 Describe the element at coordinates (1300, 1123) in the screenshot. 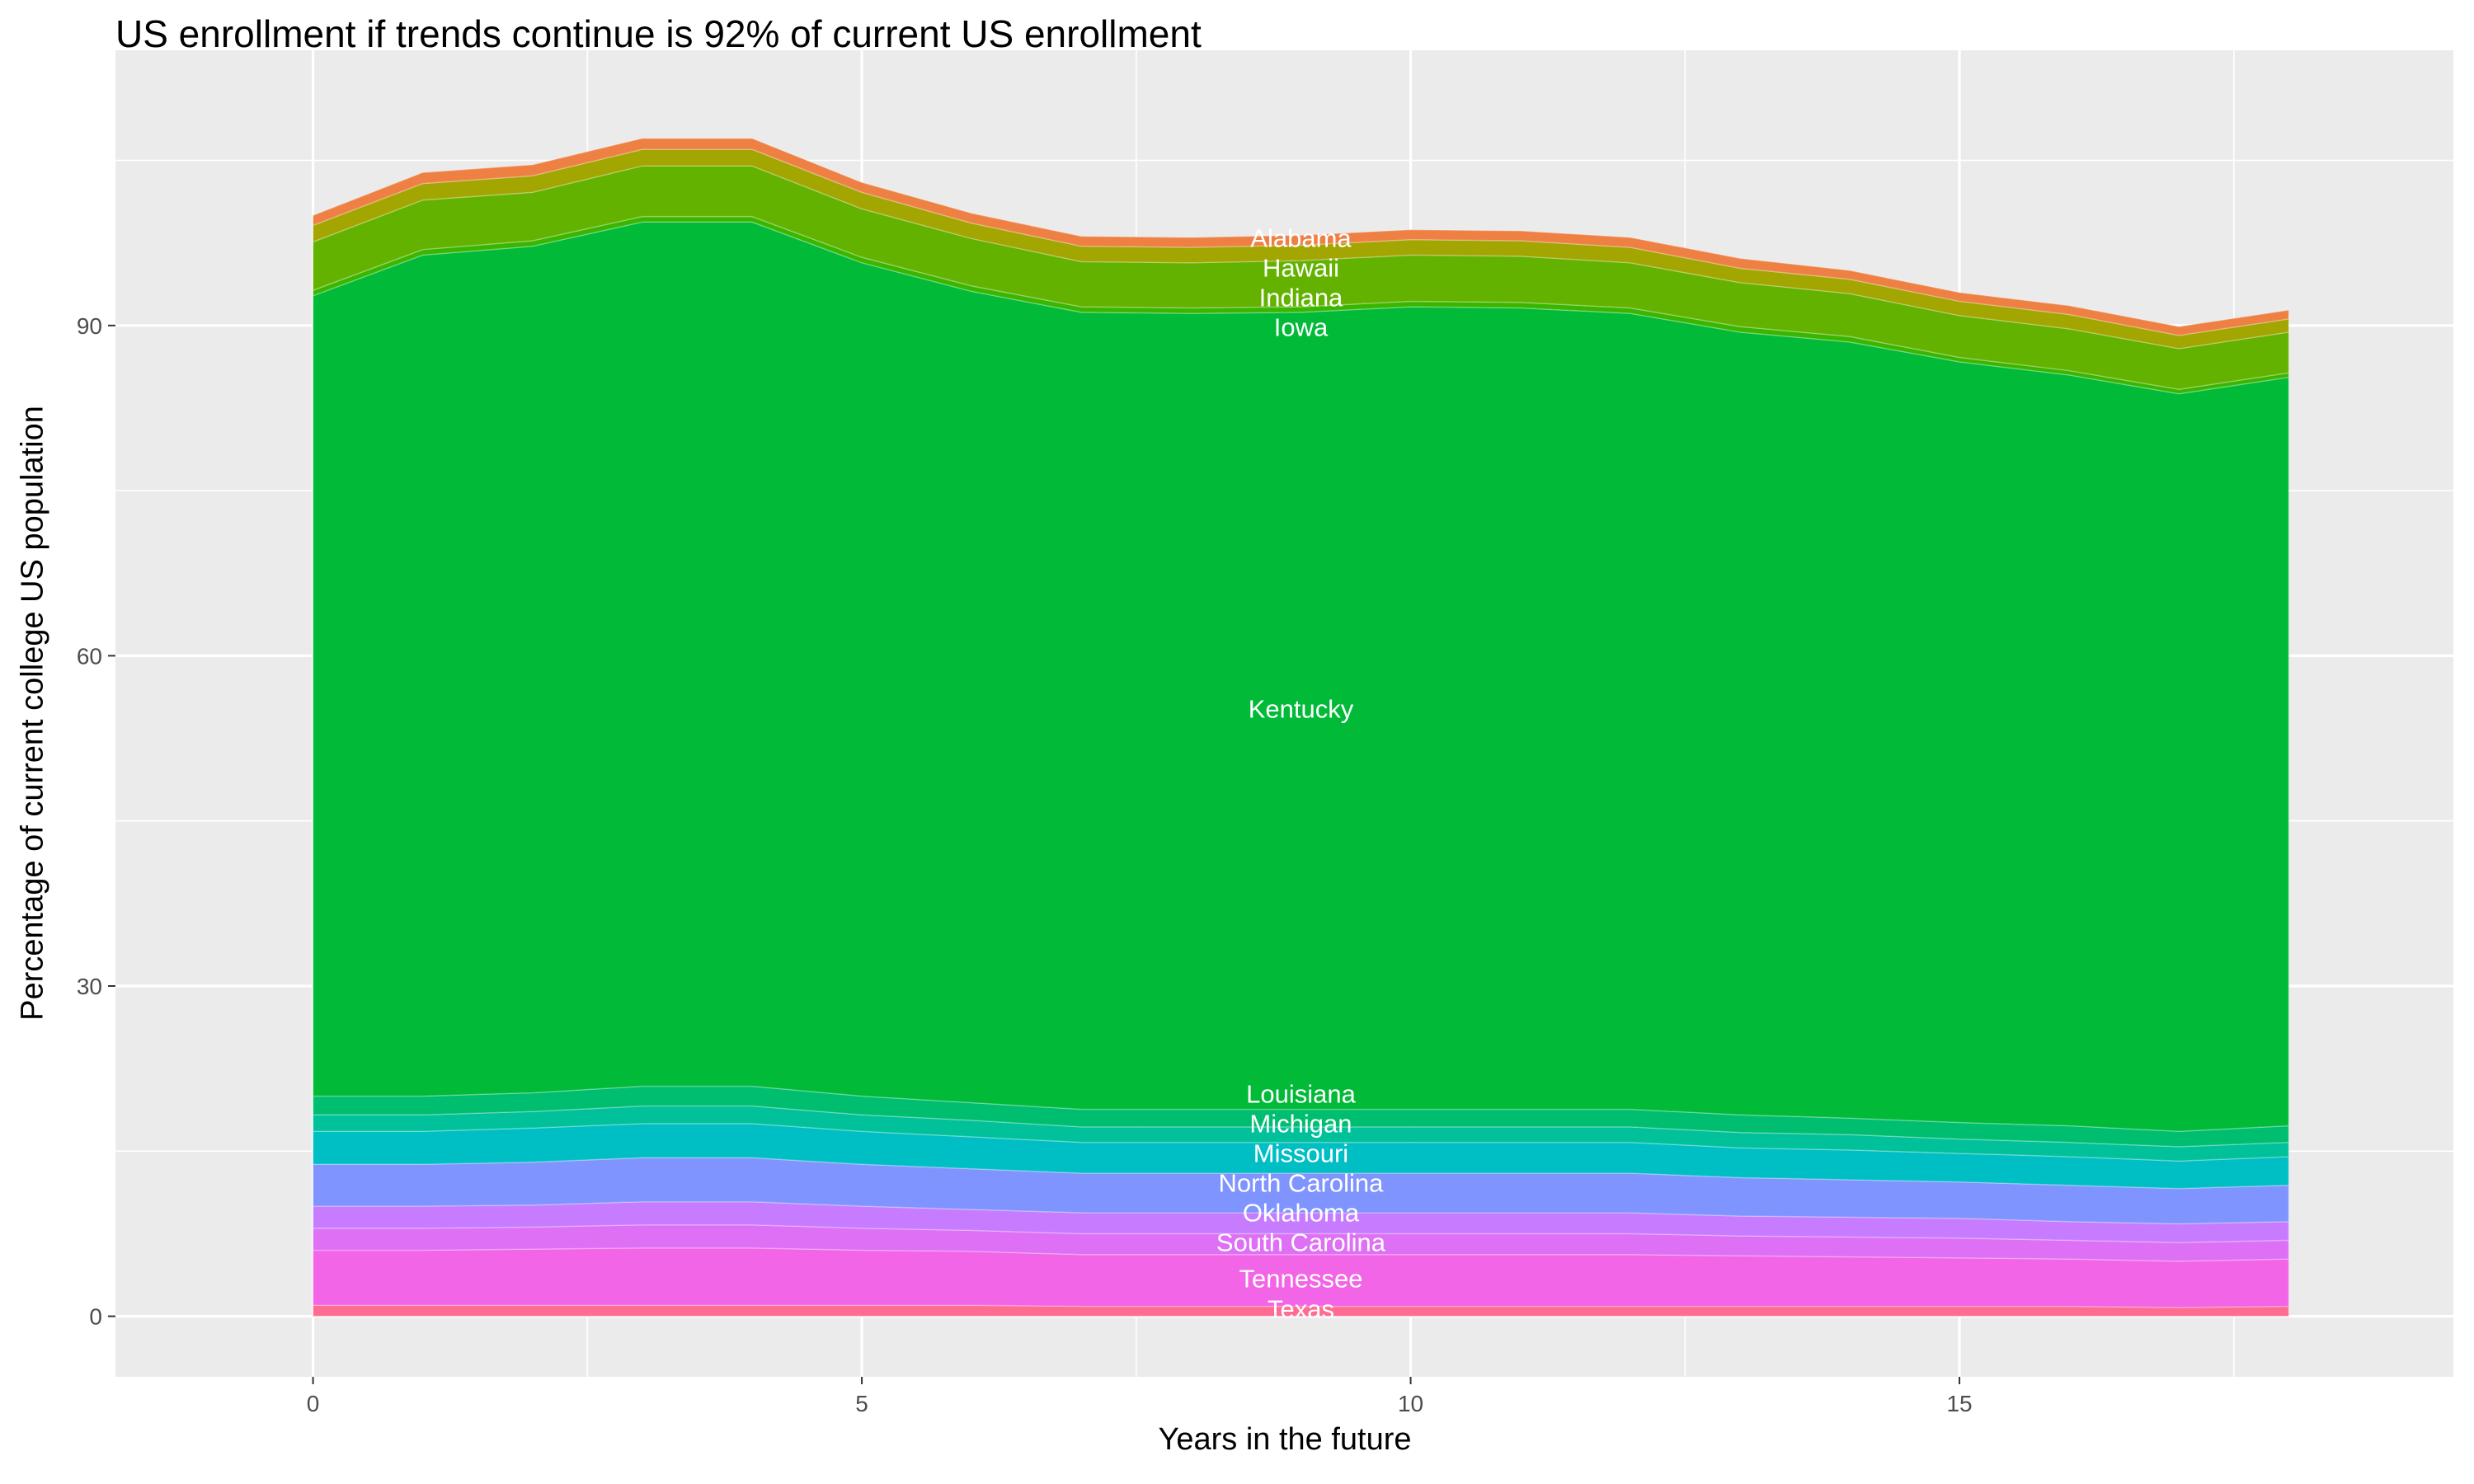

I see `series-label: Michigan` at that location.